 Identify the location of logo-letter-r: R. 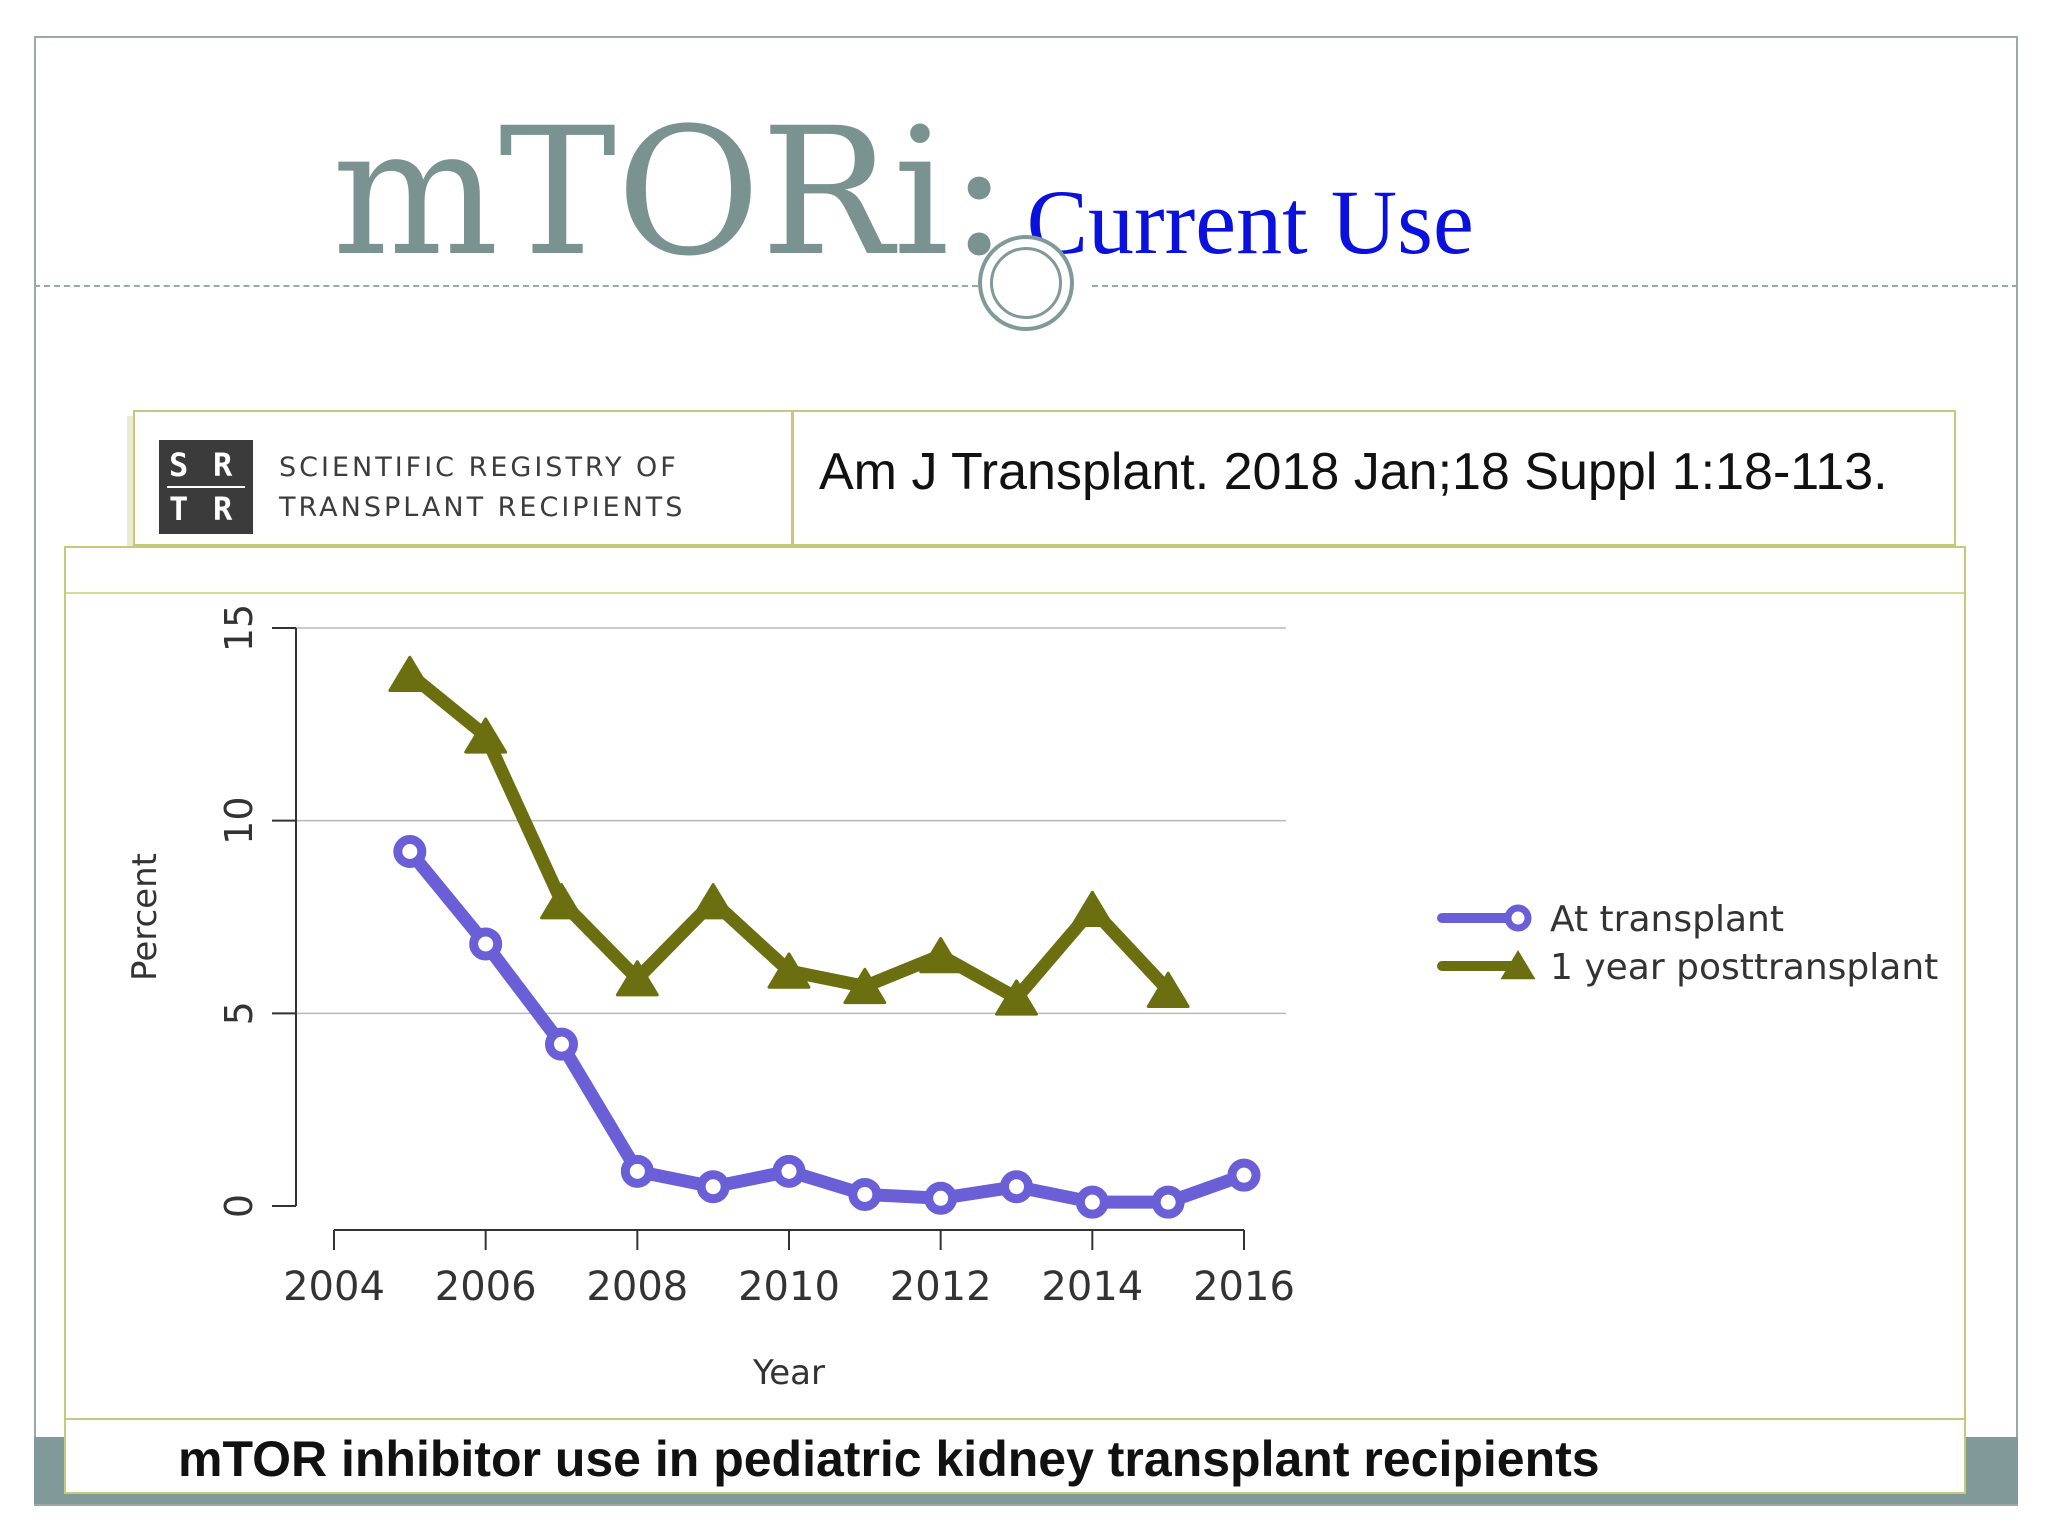
(223, 465).